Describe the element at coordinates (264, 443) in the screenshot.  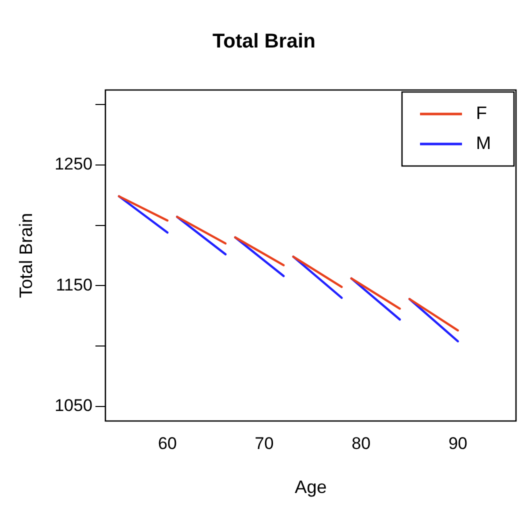
I see `x-tick-label: 70` at that location.